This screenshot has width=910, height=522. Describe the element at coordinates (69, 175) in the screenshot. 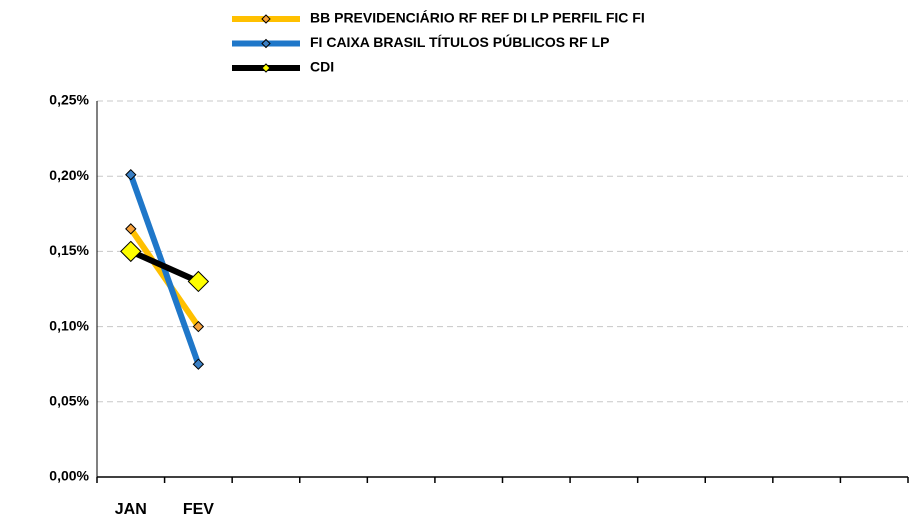

I see `y-tick-label: 0,20%` at that location.